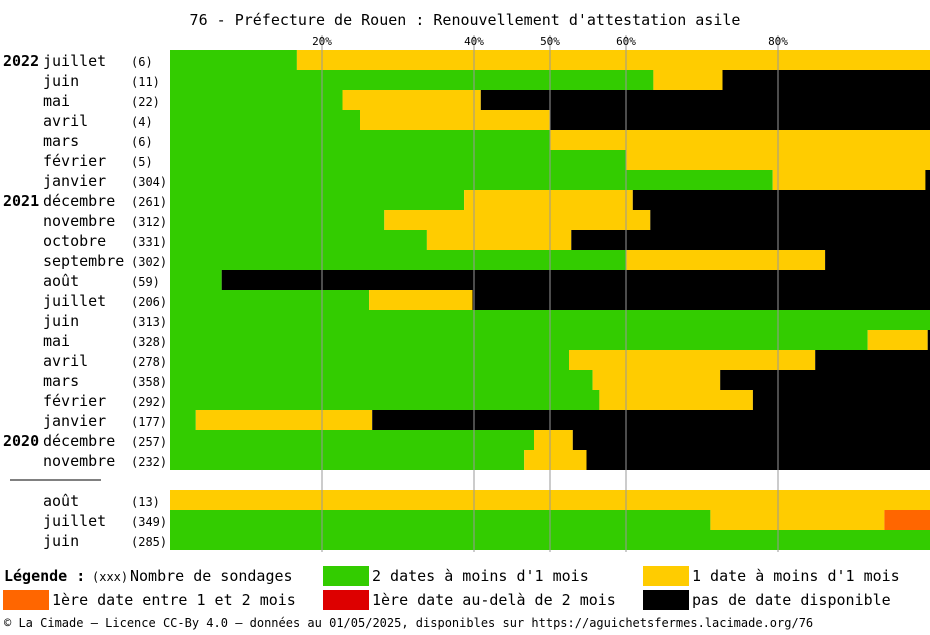  What do you see at coordinates (149, 202) in the screenshot?
I see `row-count-label: (261)` at bounding box center [149, 202].